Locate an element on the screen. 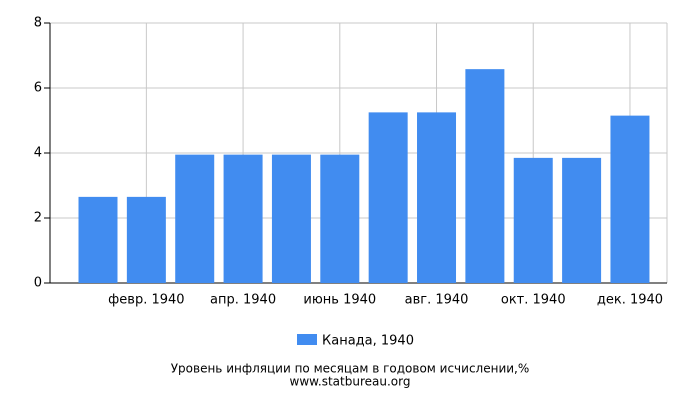 The image size is (700, 404). x-tick-label: февр. 1940 is located at coordinates (146, 300).